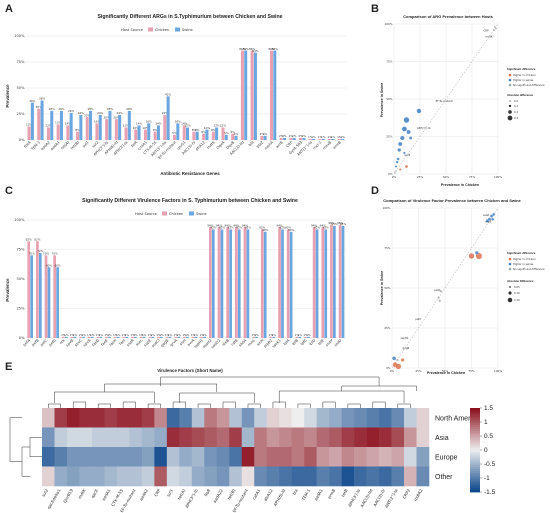  What do you see at coordinates (100, 127) in the screenshot?
I see `bar-swine-sul2` at bounding box center [100, 127].